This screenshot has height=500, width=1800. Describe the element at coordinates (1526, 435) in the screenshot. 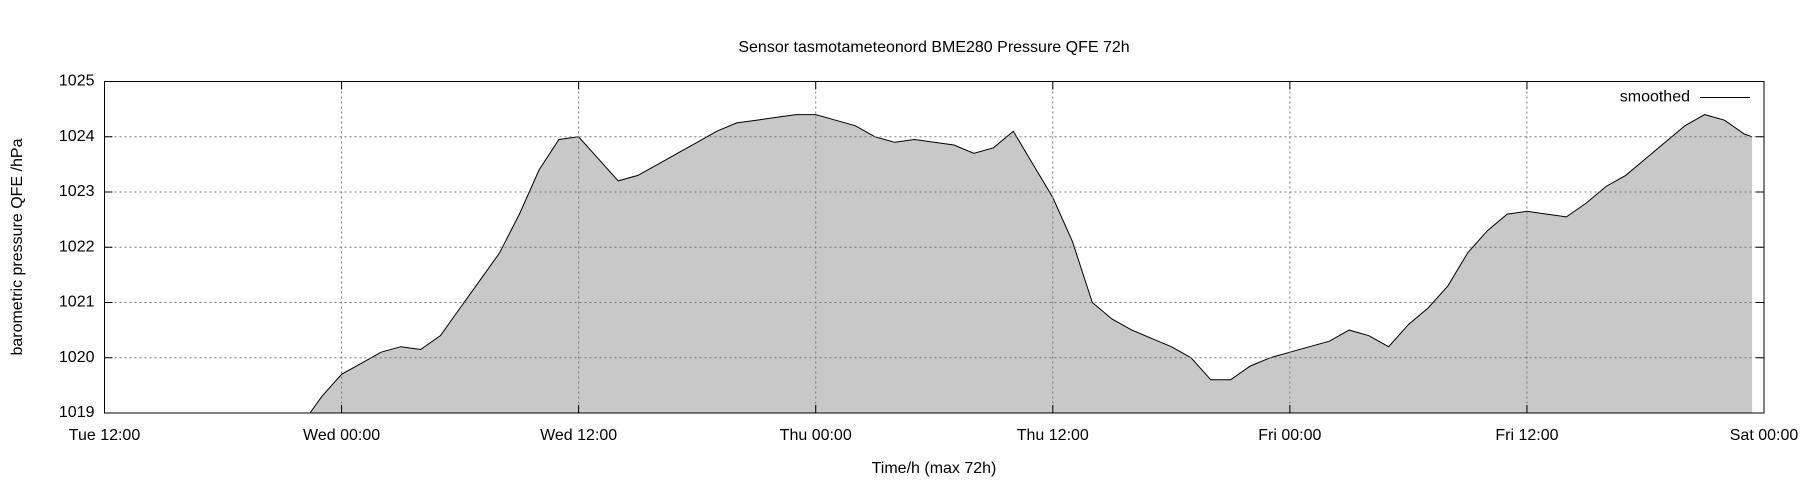

I see `x-tick-label: Fri 12:00` at that location.